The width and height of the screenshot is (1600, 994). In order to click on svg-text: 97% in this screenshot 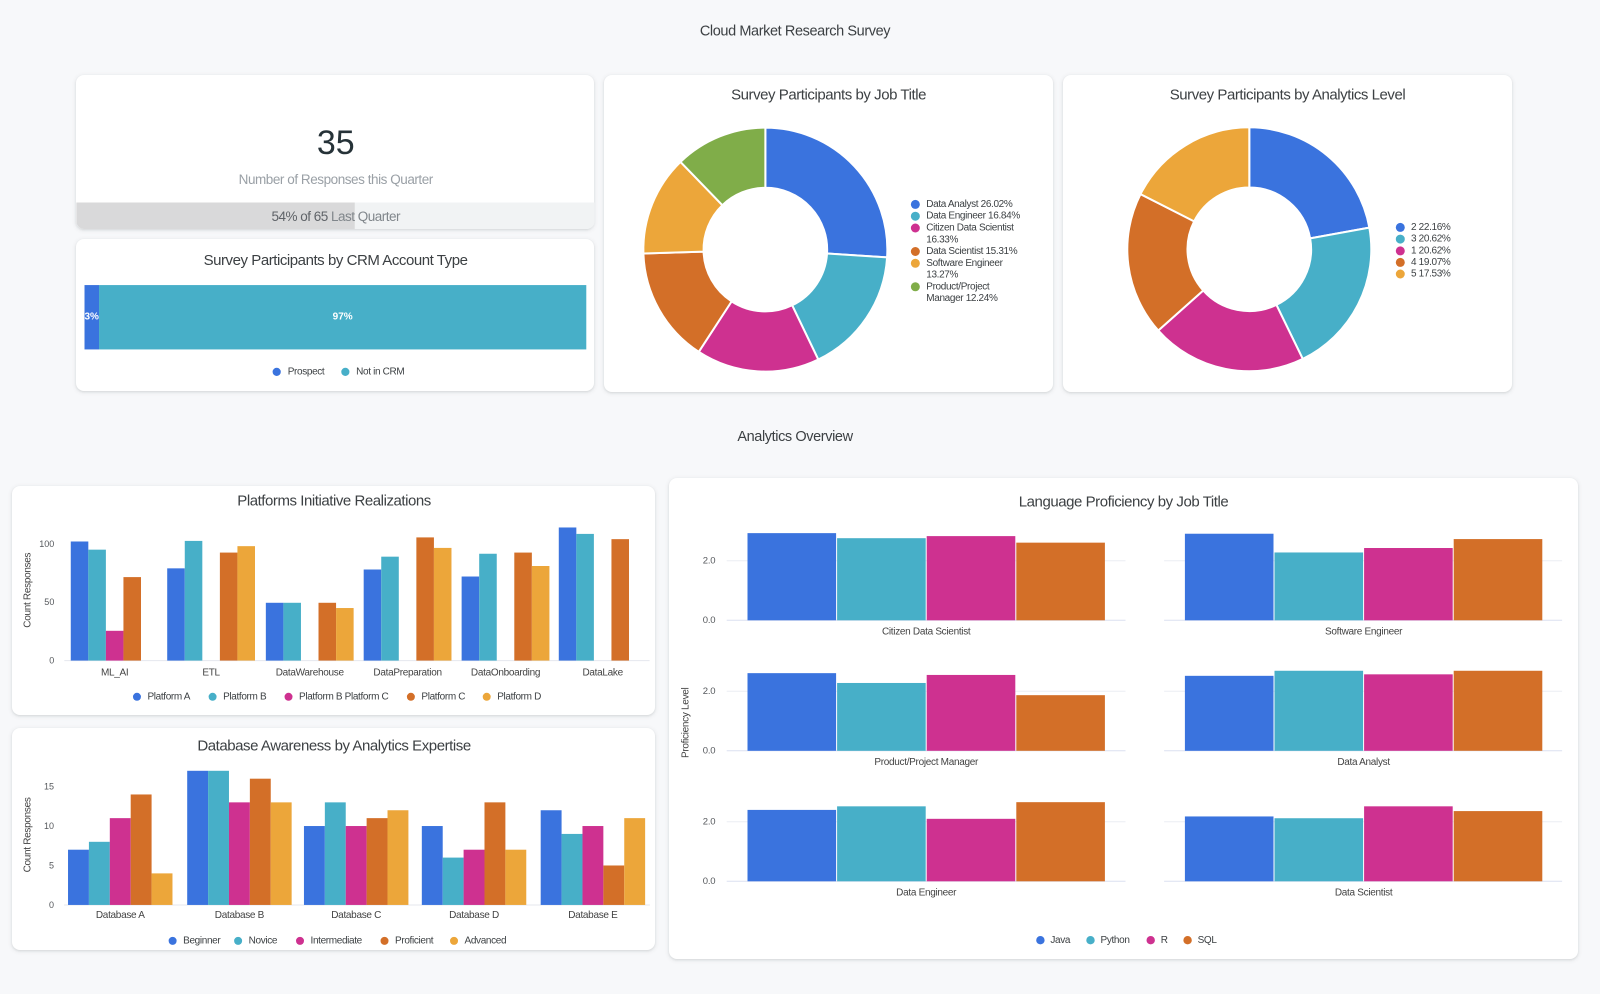, I will do `click(342, 316)`.